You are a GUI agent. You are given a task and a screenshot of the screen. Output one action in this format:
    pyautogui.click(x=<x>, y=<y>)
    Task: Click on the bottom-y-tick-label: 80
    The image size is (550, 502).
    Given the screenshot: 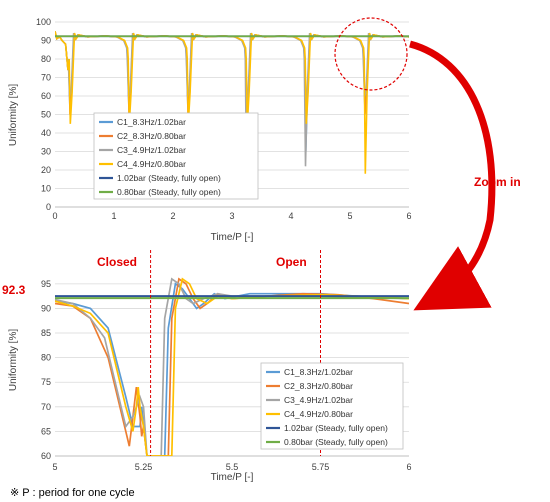 What is the action you would take?
    pyautogui.click(x=46, y=358)
    